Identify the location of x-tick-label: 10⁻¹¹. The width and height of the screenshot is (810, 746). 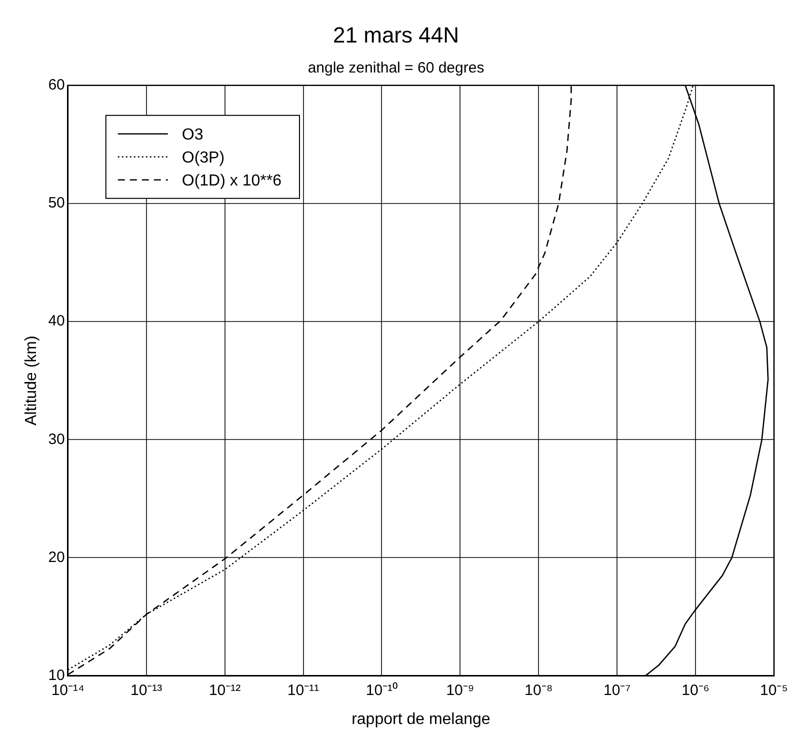
(303, 690).